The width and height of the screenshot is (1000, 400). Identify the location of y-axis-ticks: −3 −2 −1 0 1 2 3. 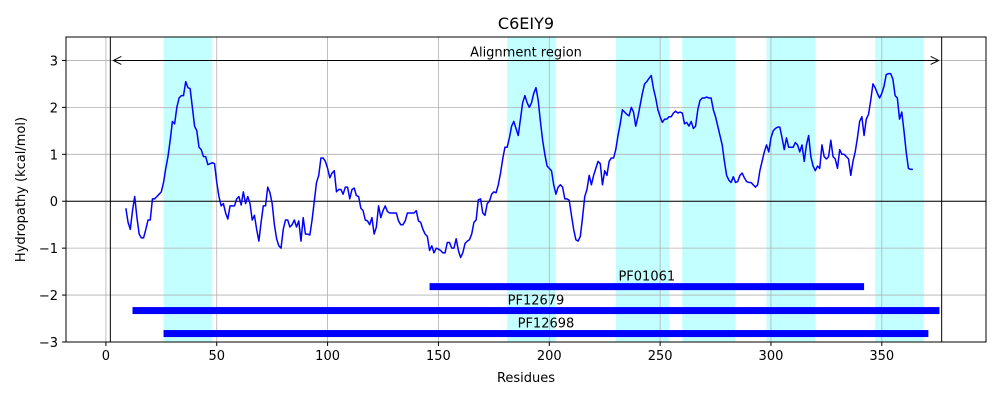
(52, 202).